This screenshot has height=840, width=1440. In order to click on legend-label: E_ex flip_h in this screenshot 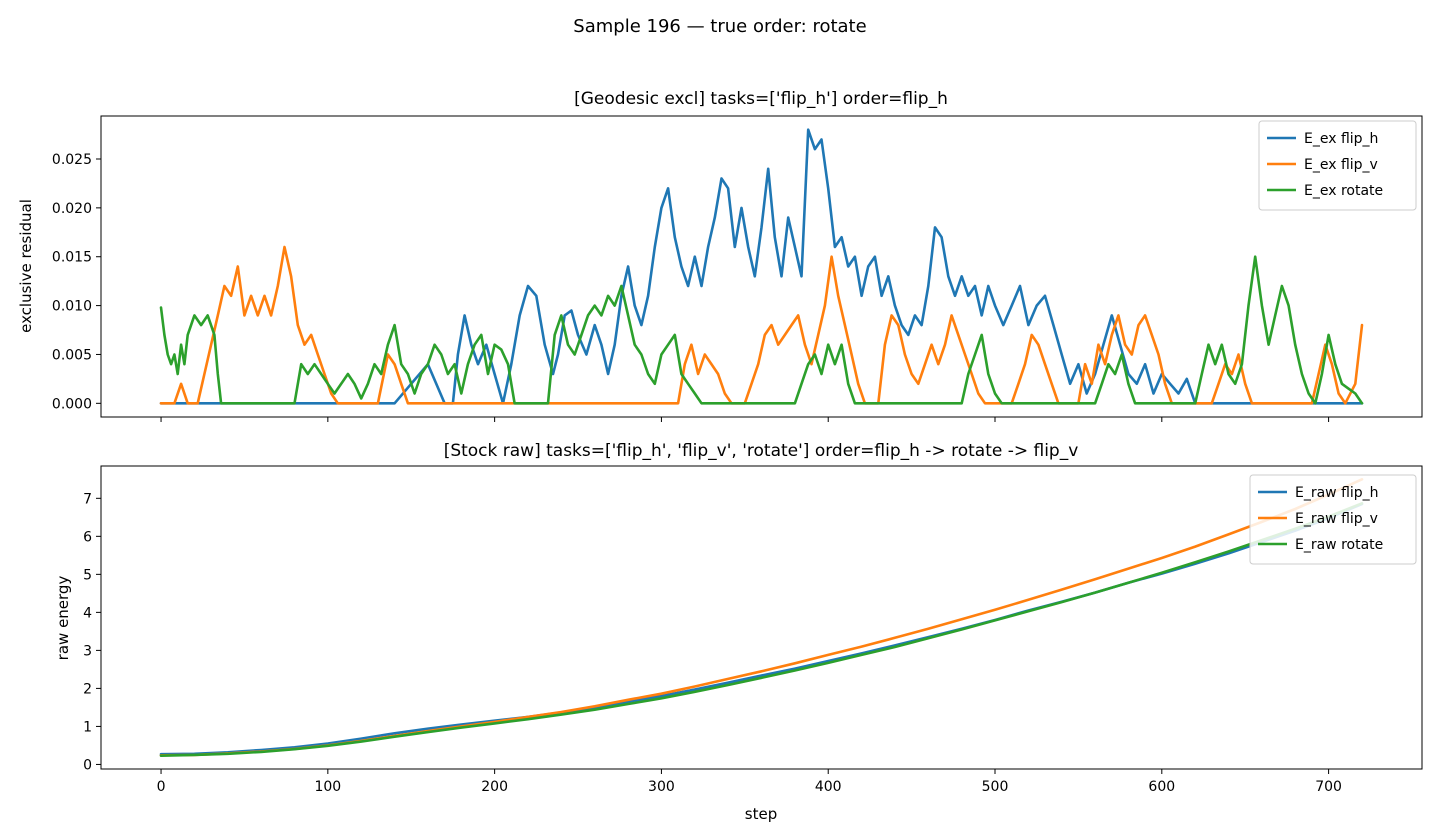, I will do `click(1341, 139)`.